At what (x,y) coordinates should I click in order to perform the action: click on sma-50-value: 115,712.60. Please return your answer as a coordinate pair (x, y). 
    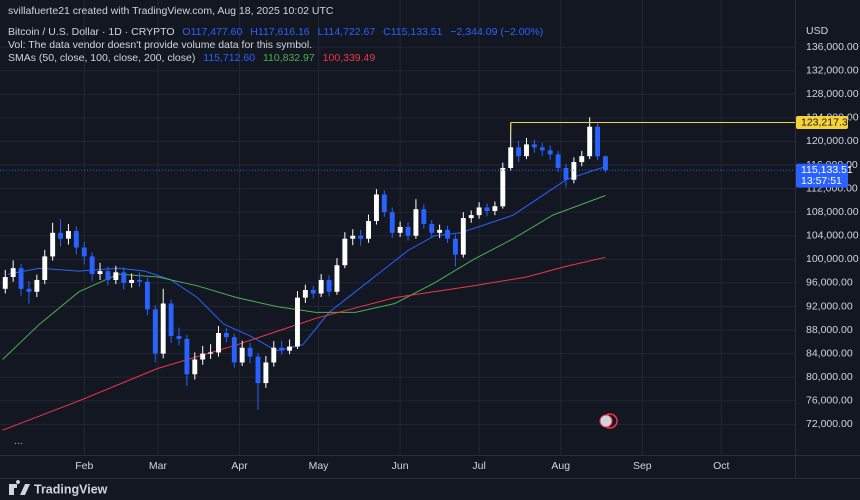
    Looking at the image, I should click on (229, 58).